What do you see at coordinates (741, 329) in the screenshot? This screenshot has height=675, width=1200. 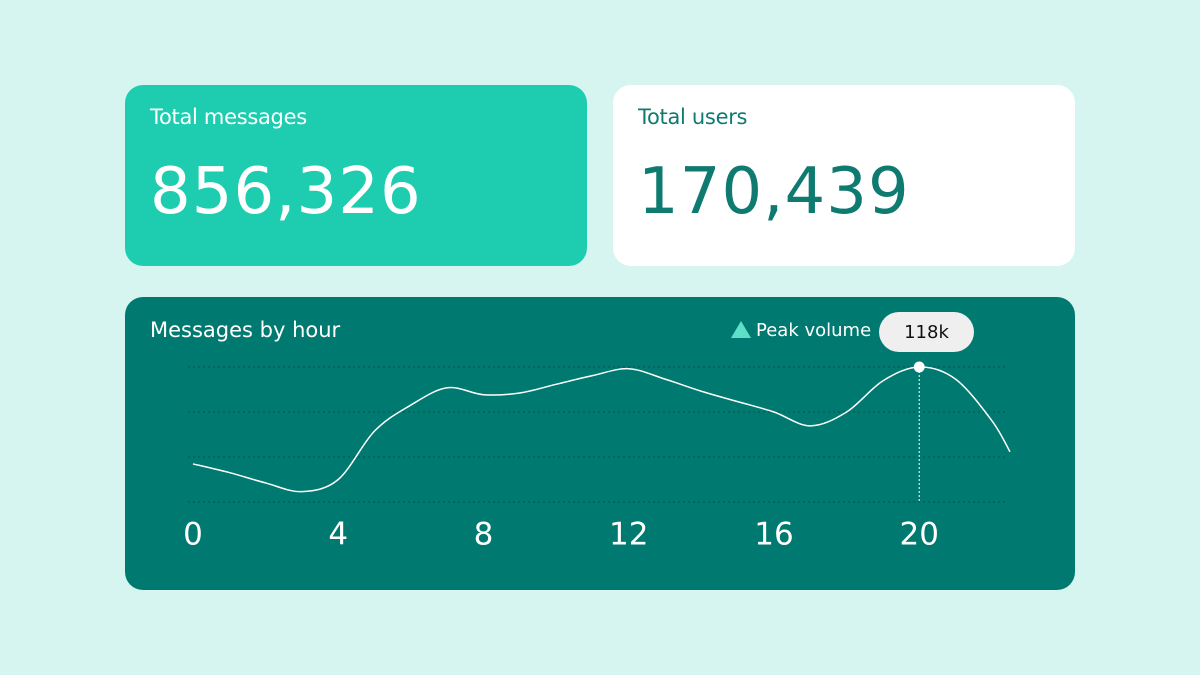 I see `legend-icon` at bounding box center [741, 329].